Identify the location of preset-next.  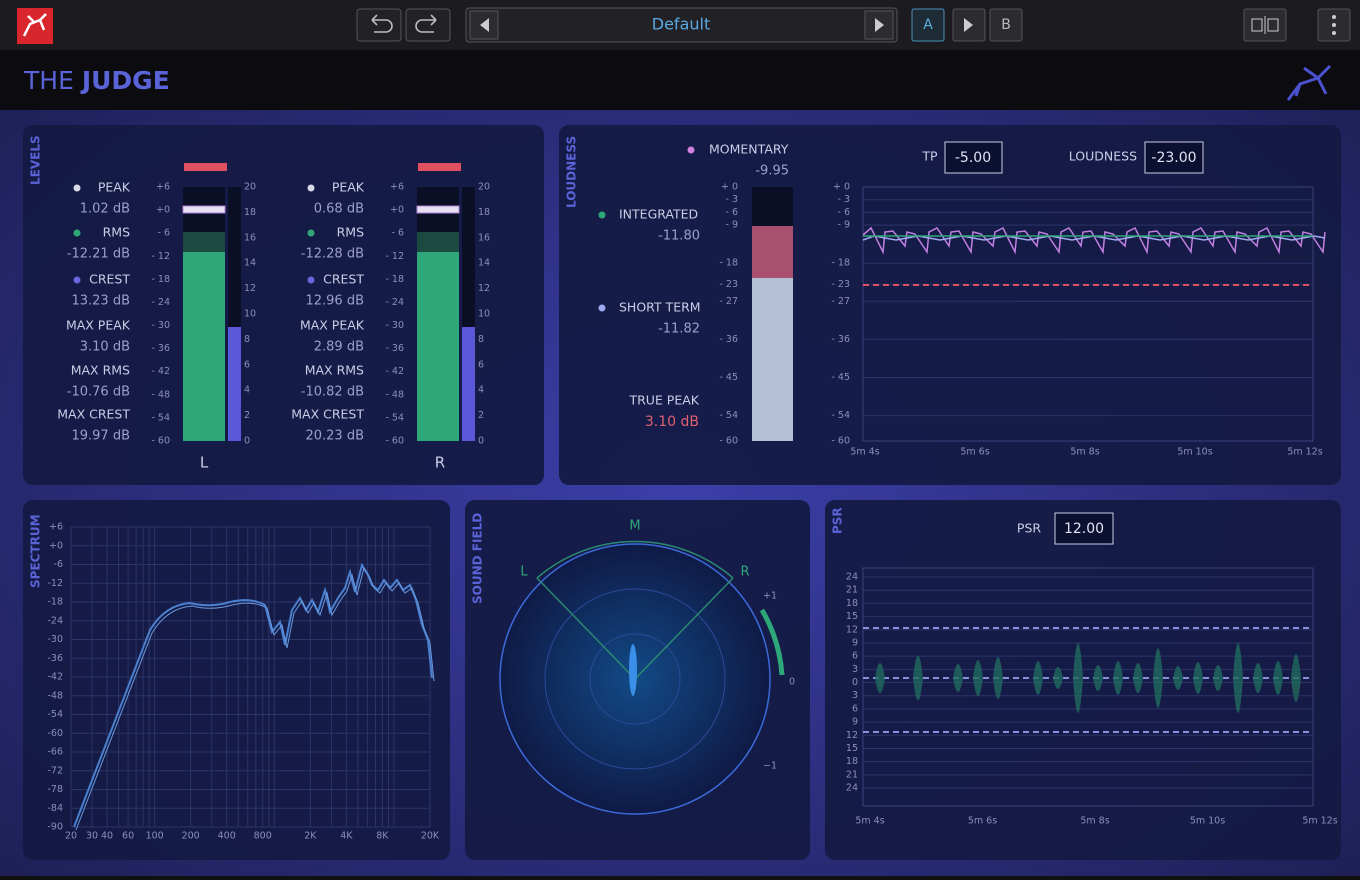
(879, 25).